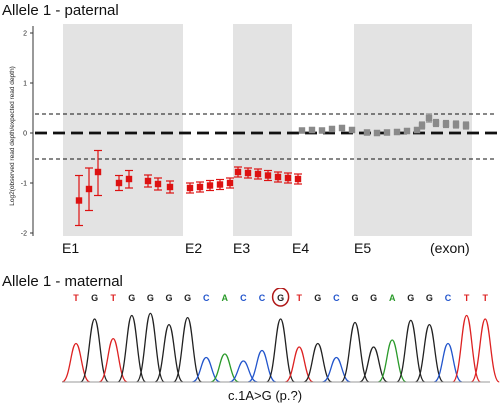  I want to click on exon-label-e3: E3, so click(242, 248).